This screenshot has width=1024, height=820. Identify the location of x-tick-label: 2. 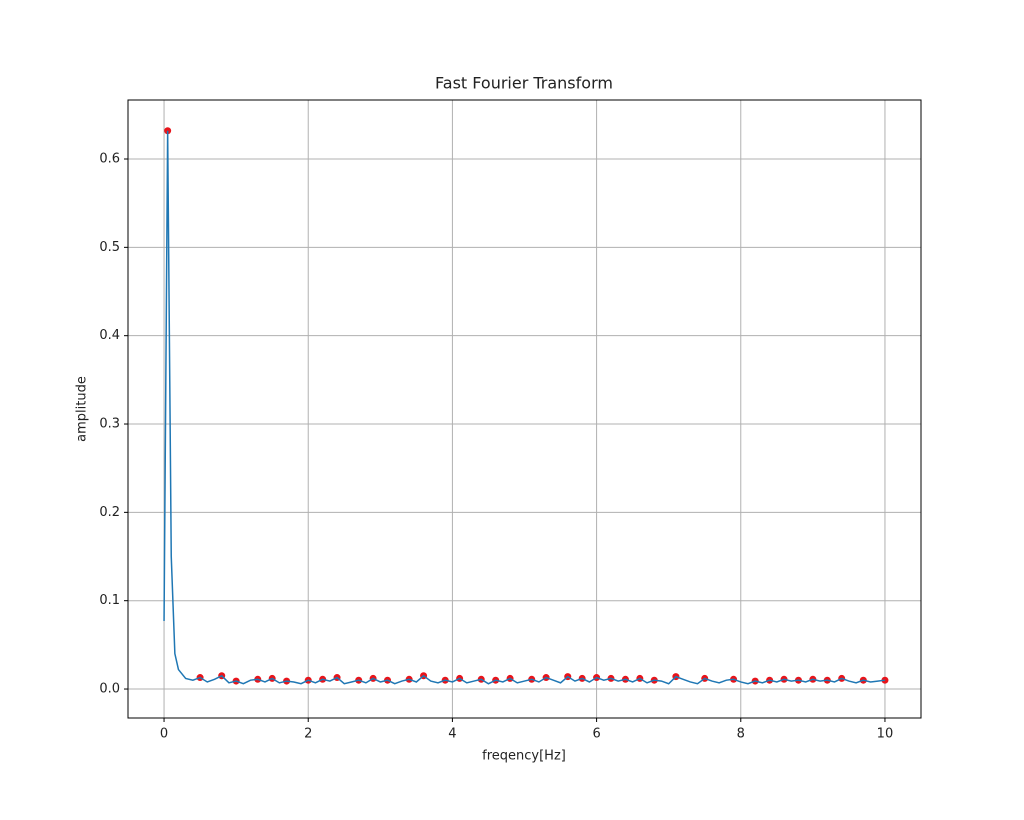
(308, 734).